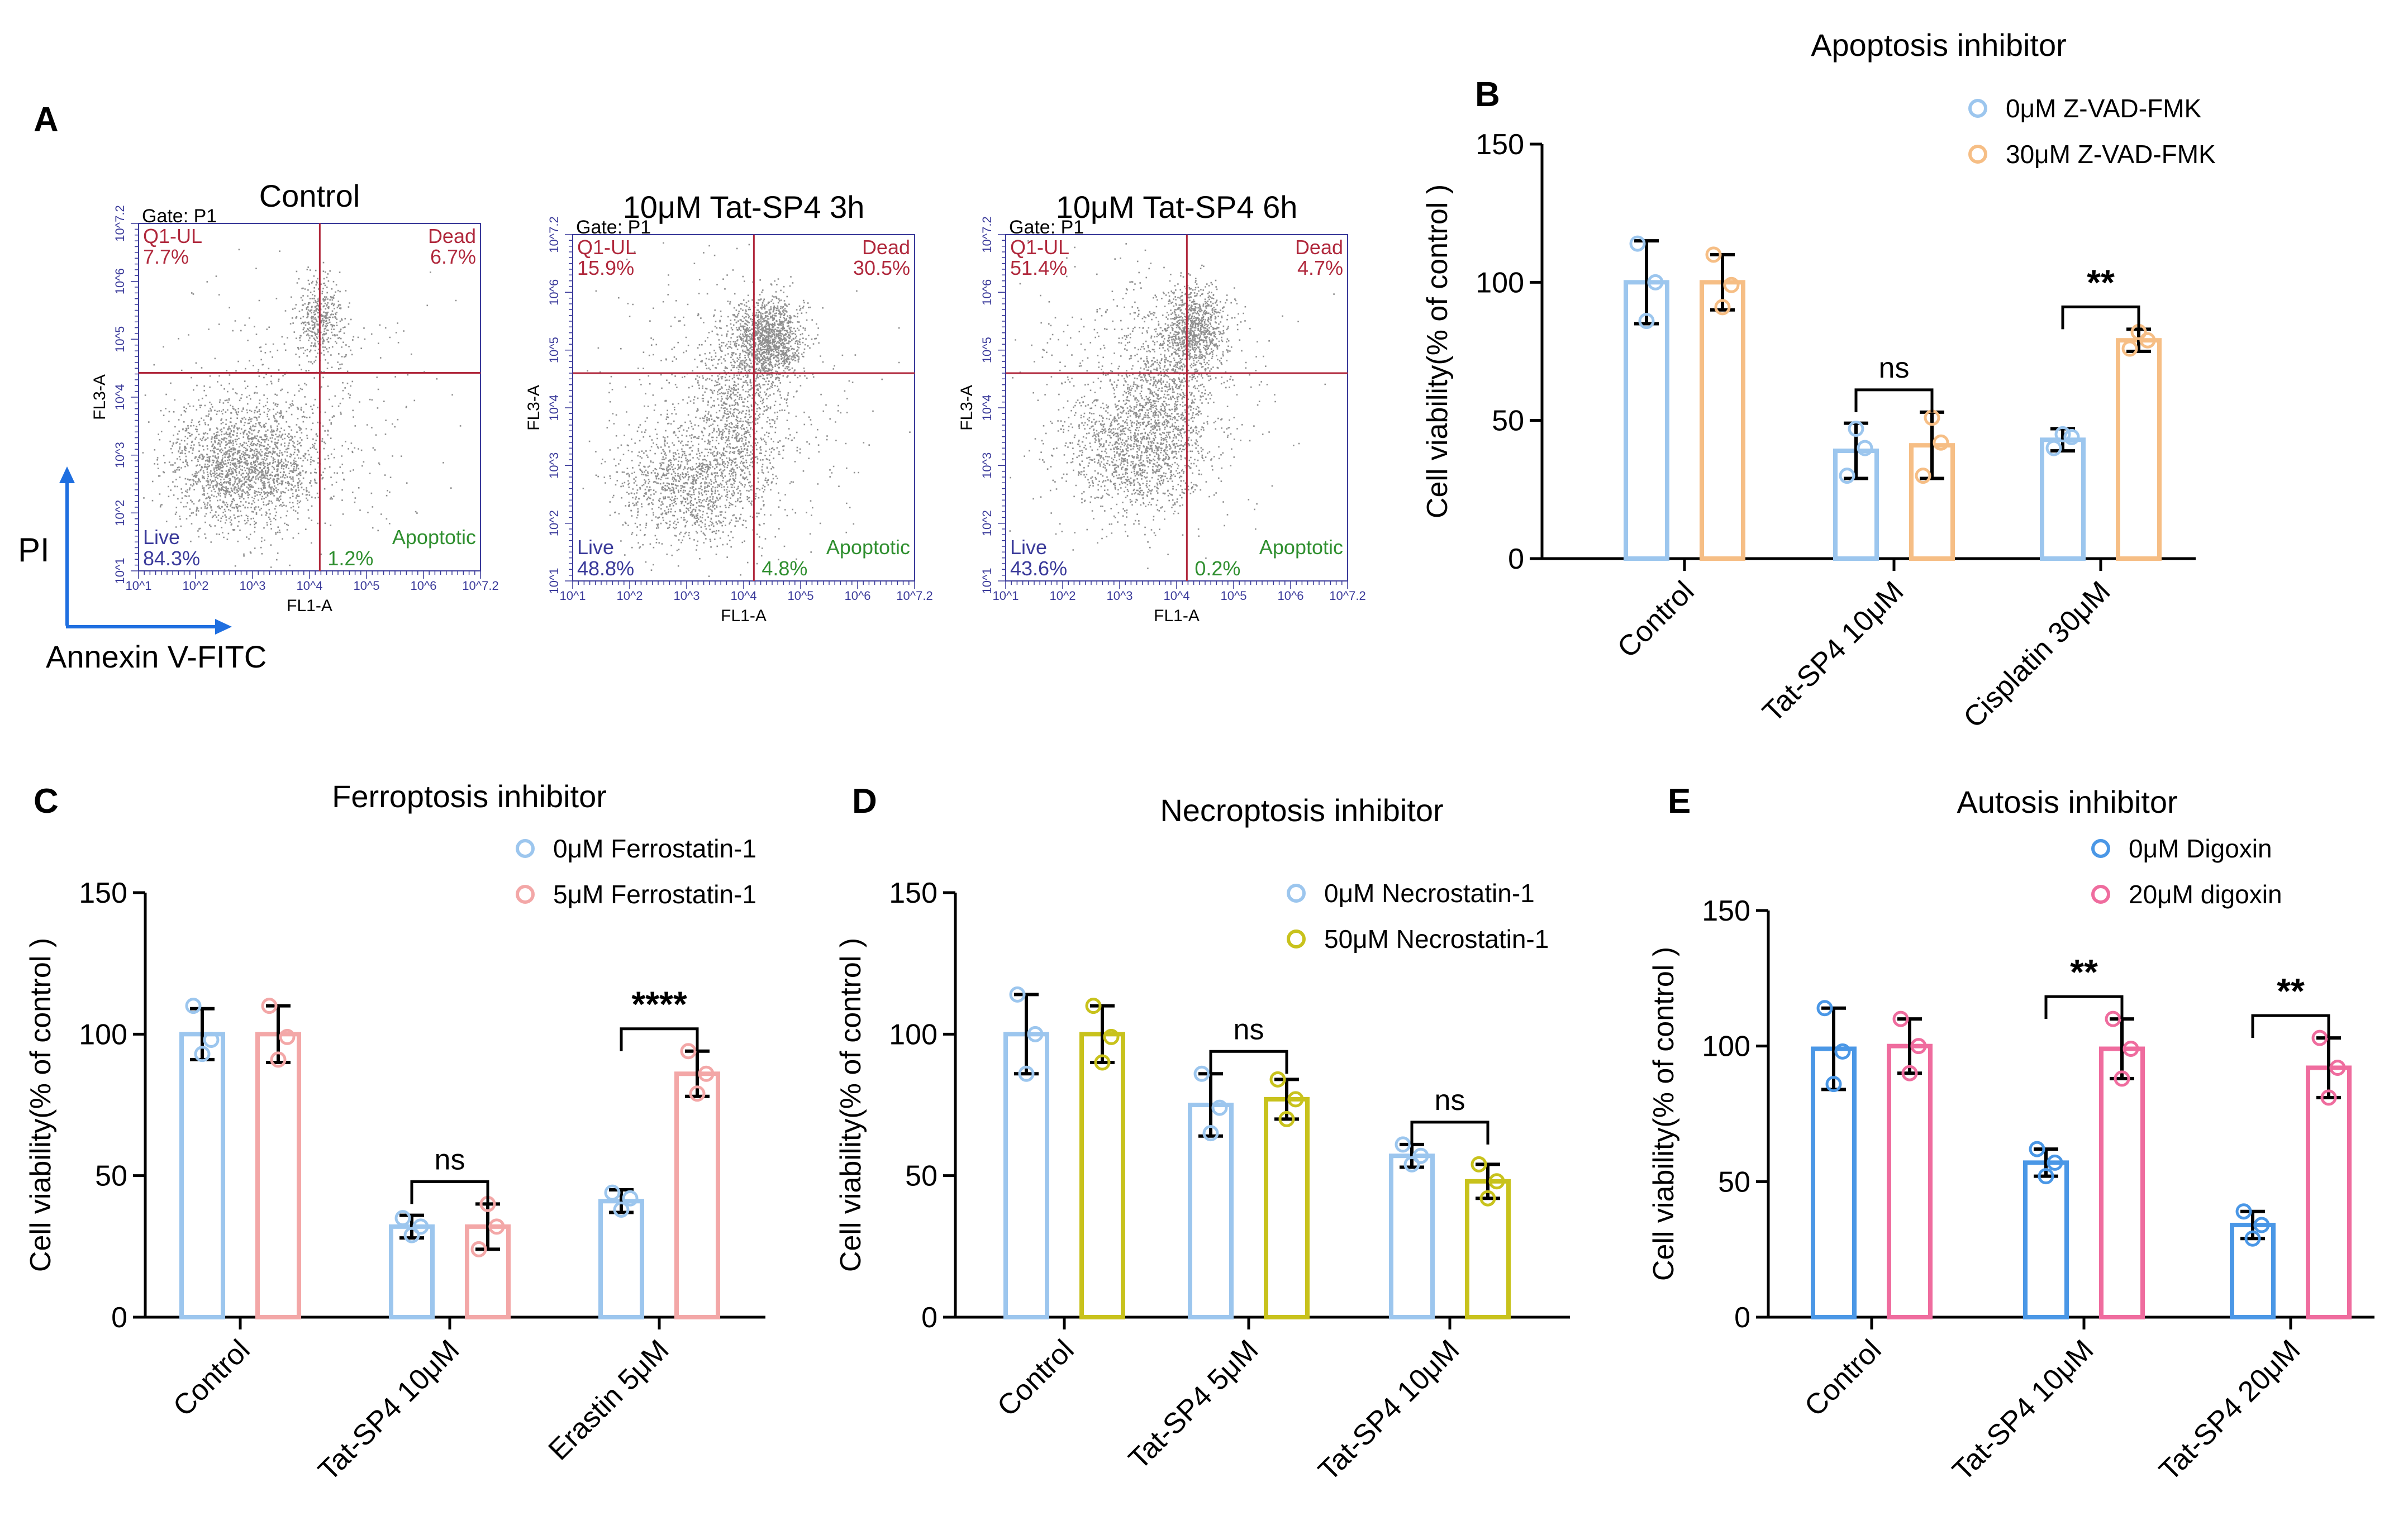 The image size is (2408, 1530). What do you see at coordinates (2291, 991) in the screenshot?
I see `significance-label: **` at bounding box center [2291, 991].